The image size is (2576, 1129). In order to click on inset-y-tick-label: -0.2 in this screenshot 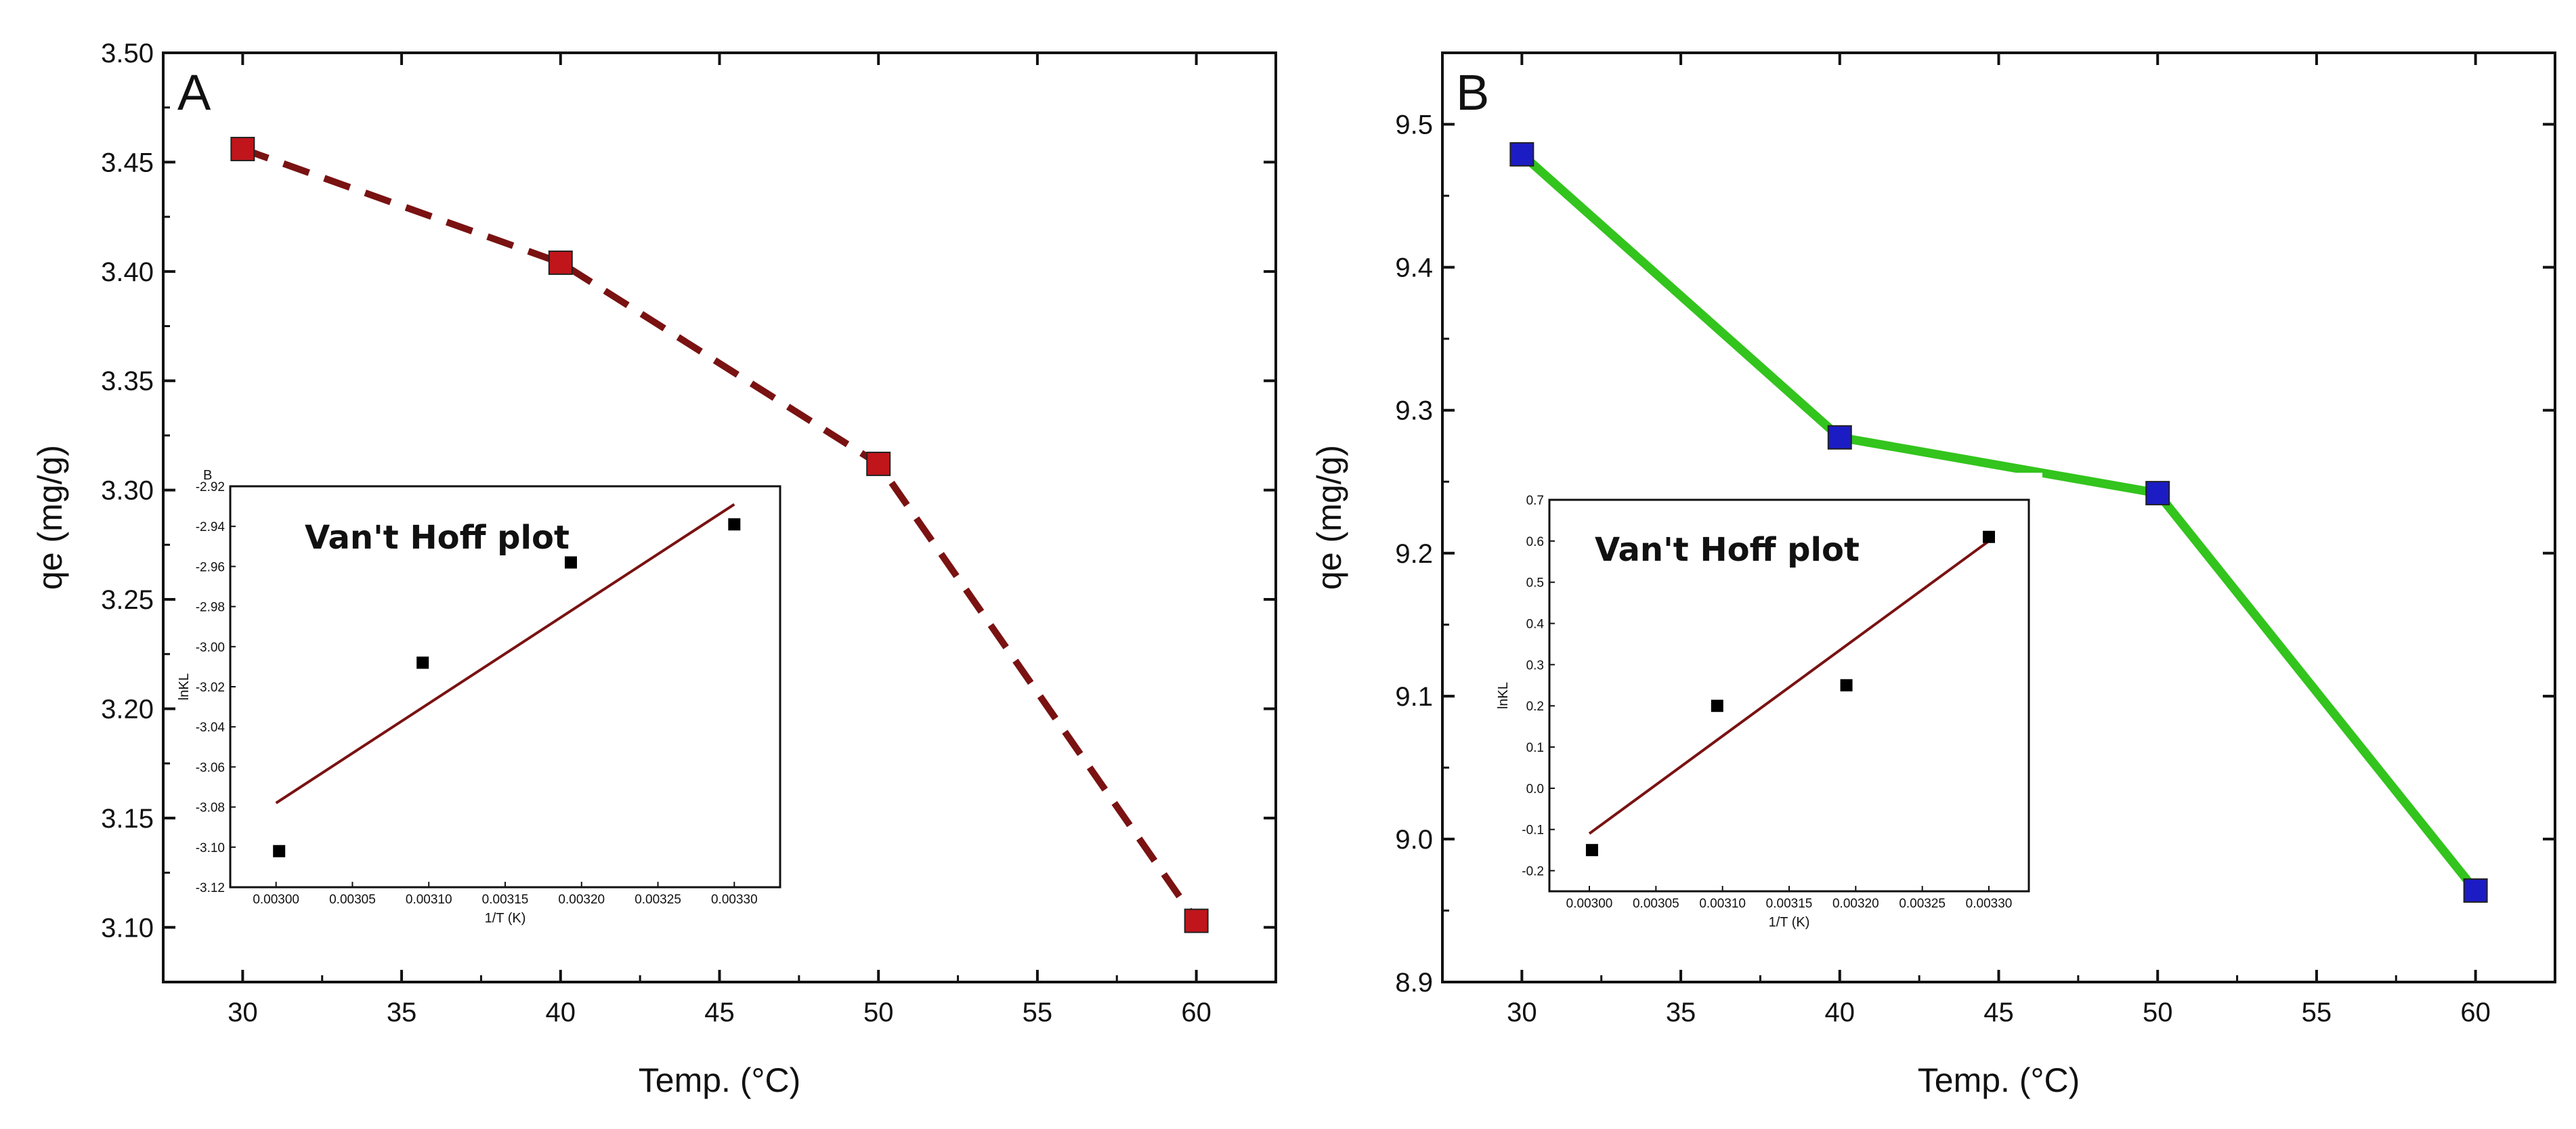, I will do `click(1533, 872)`.